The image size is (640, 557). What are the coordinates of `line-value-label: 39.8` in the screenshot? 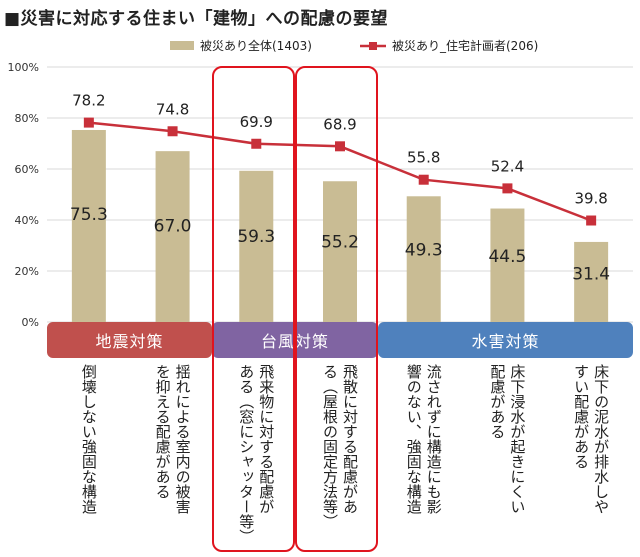 It's located at (590, 199).